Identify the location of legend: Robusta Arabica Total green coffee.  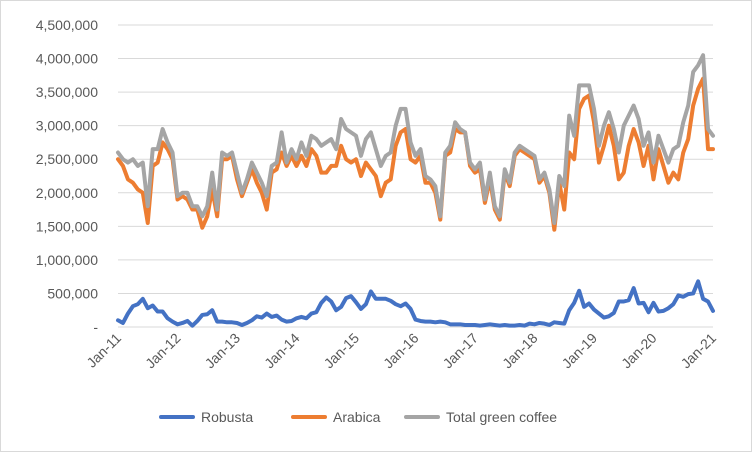
(358, 417).